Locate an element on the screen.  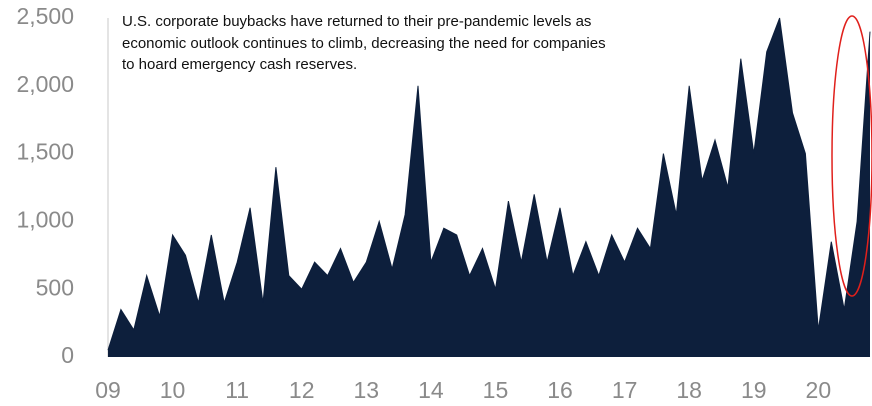
x-tick-label: 10 is located at coordinates (173, 390).